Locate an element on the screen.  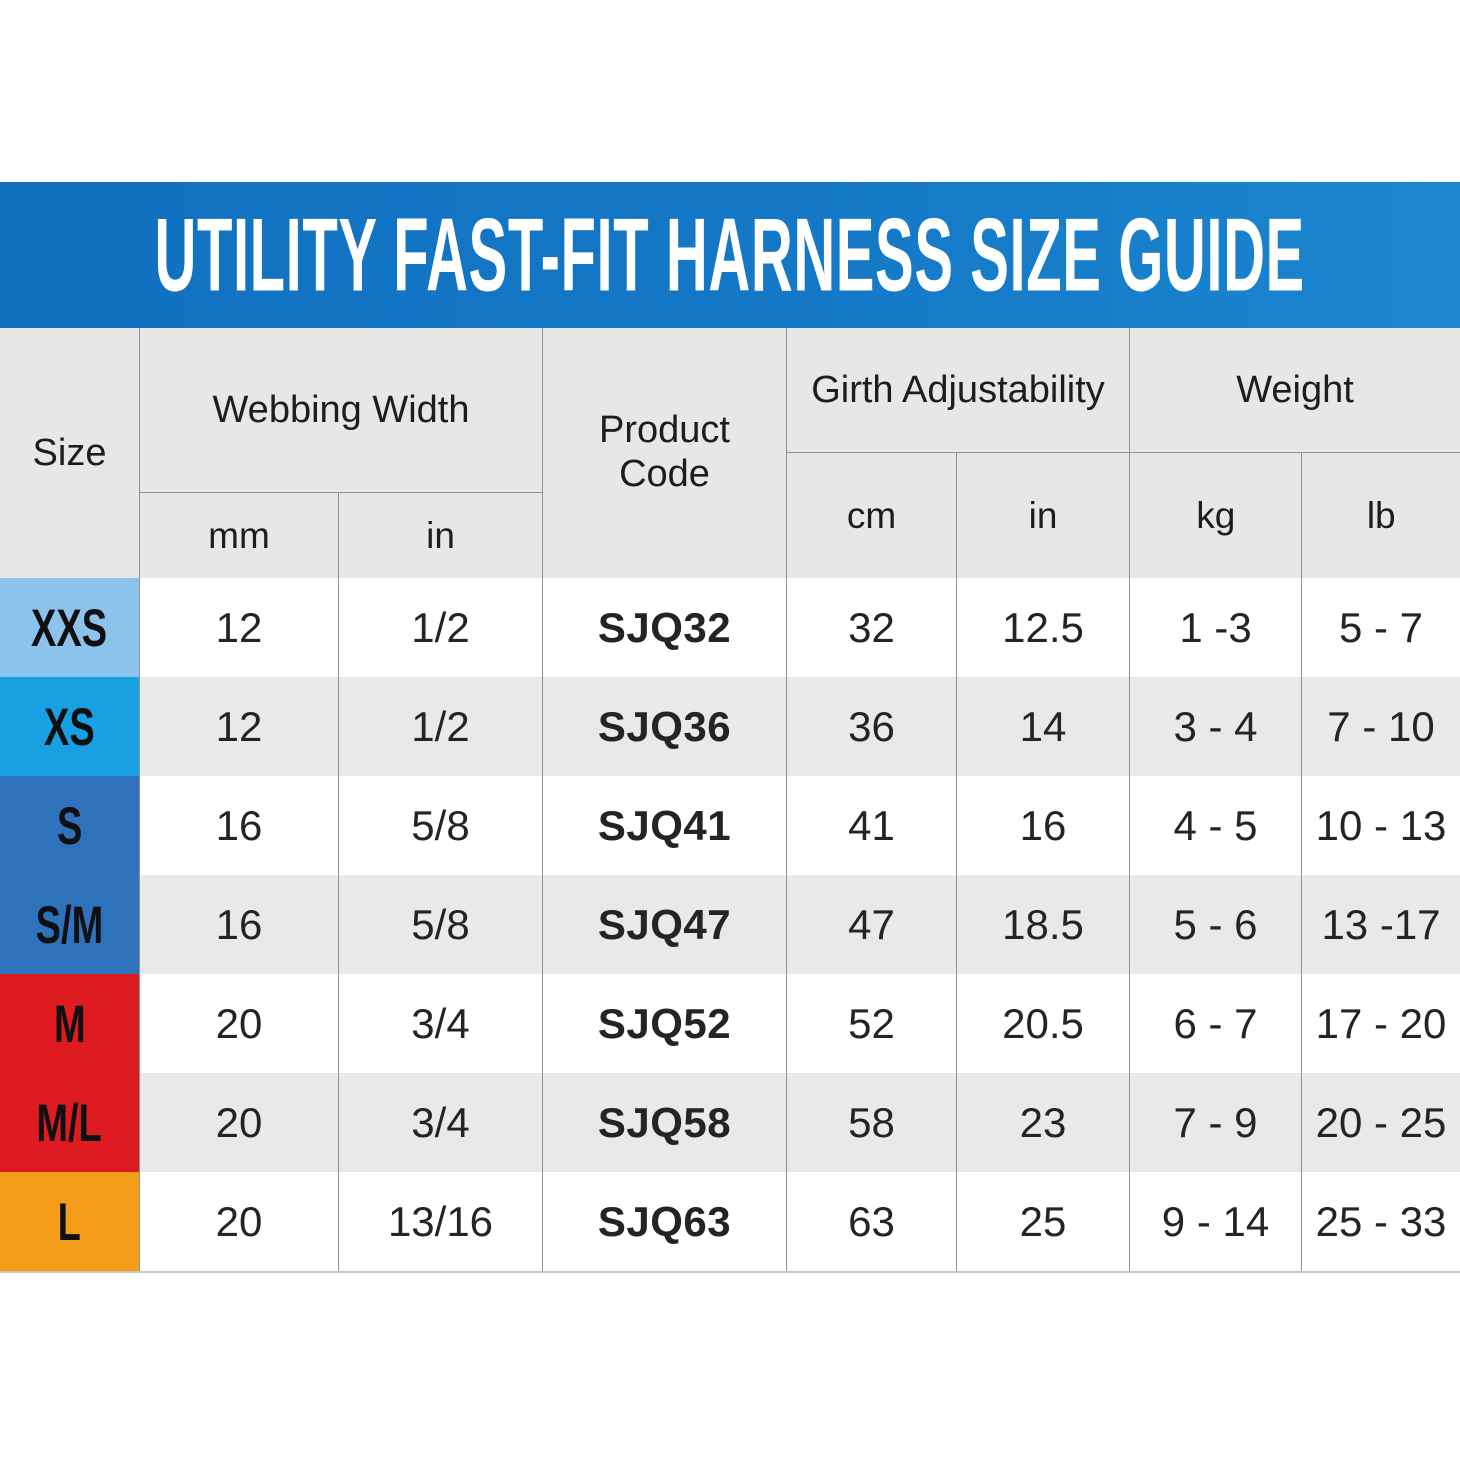
table-row-l: L 20 13/16 SJQ63 63 25 9 - 14 25 - 33 is located at coordinates (730, 1221).